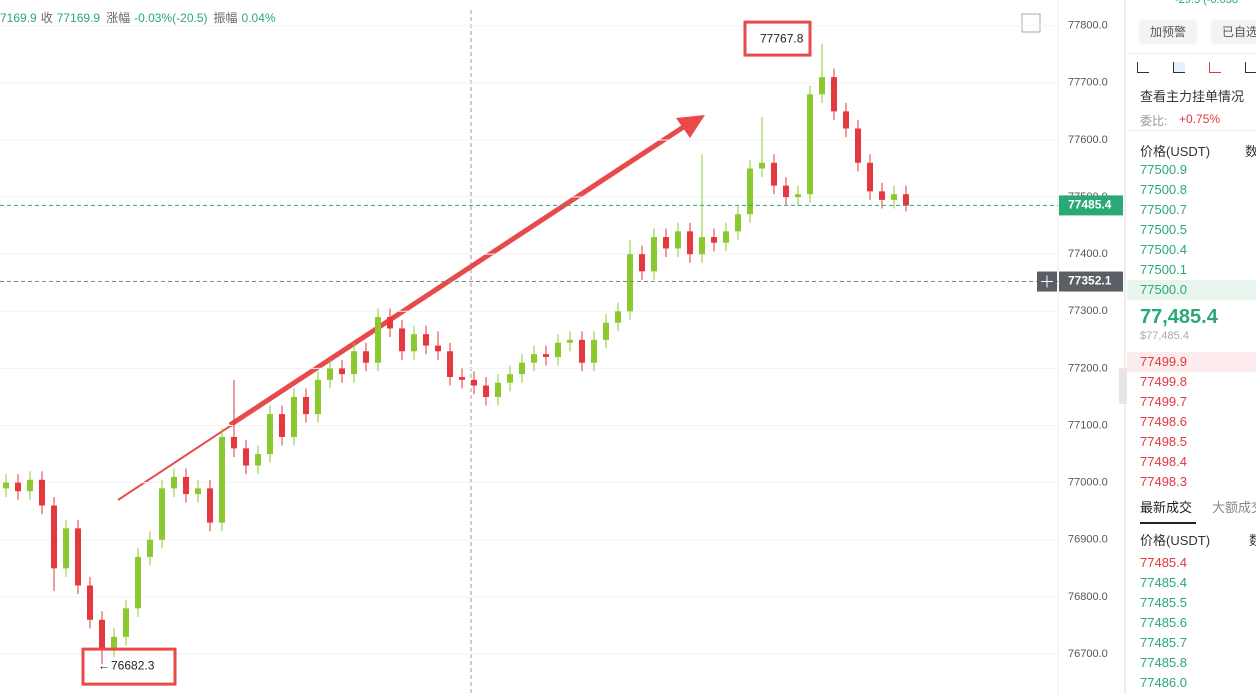 Image resolution: width=1256 pixels, height=694 pixels. I want to click on bid-price: 77498.3, so click(1163, 481).